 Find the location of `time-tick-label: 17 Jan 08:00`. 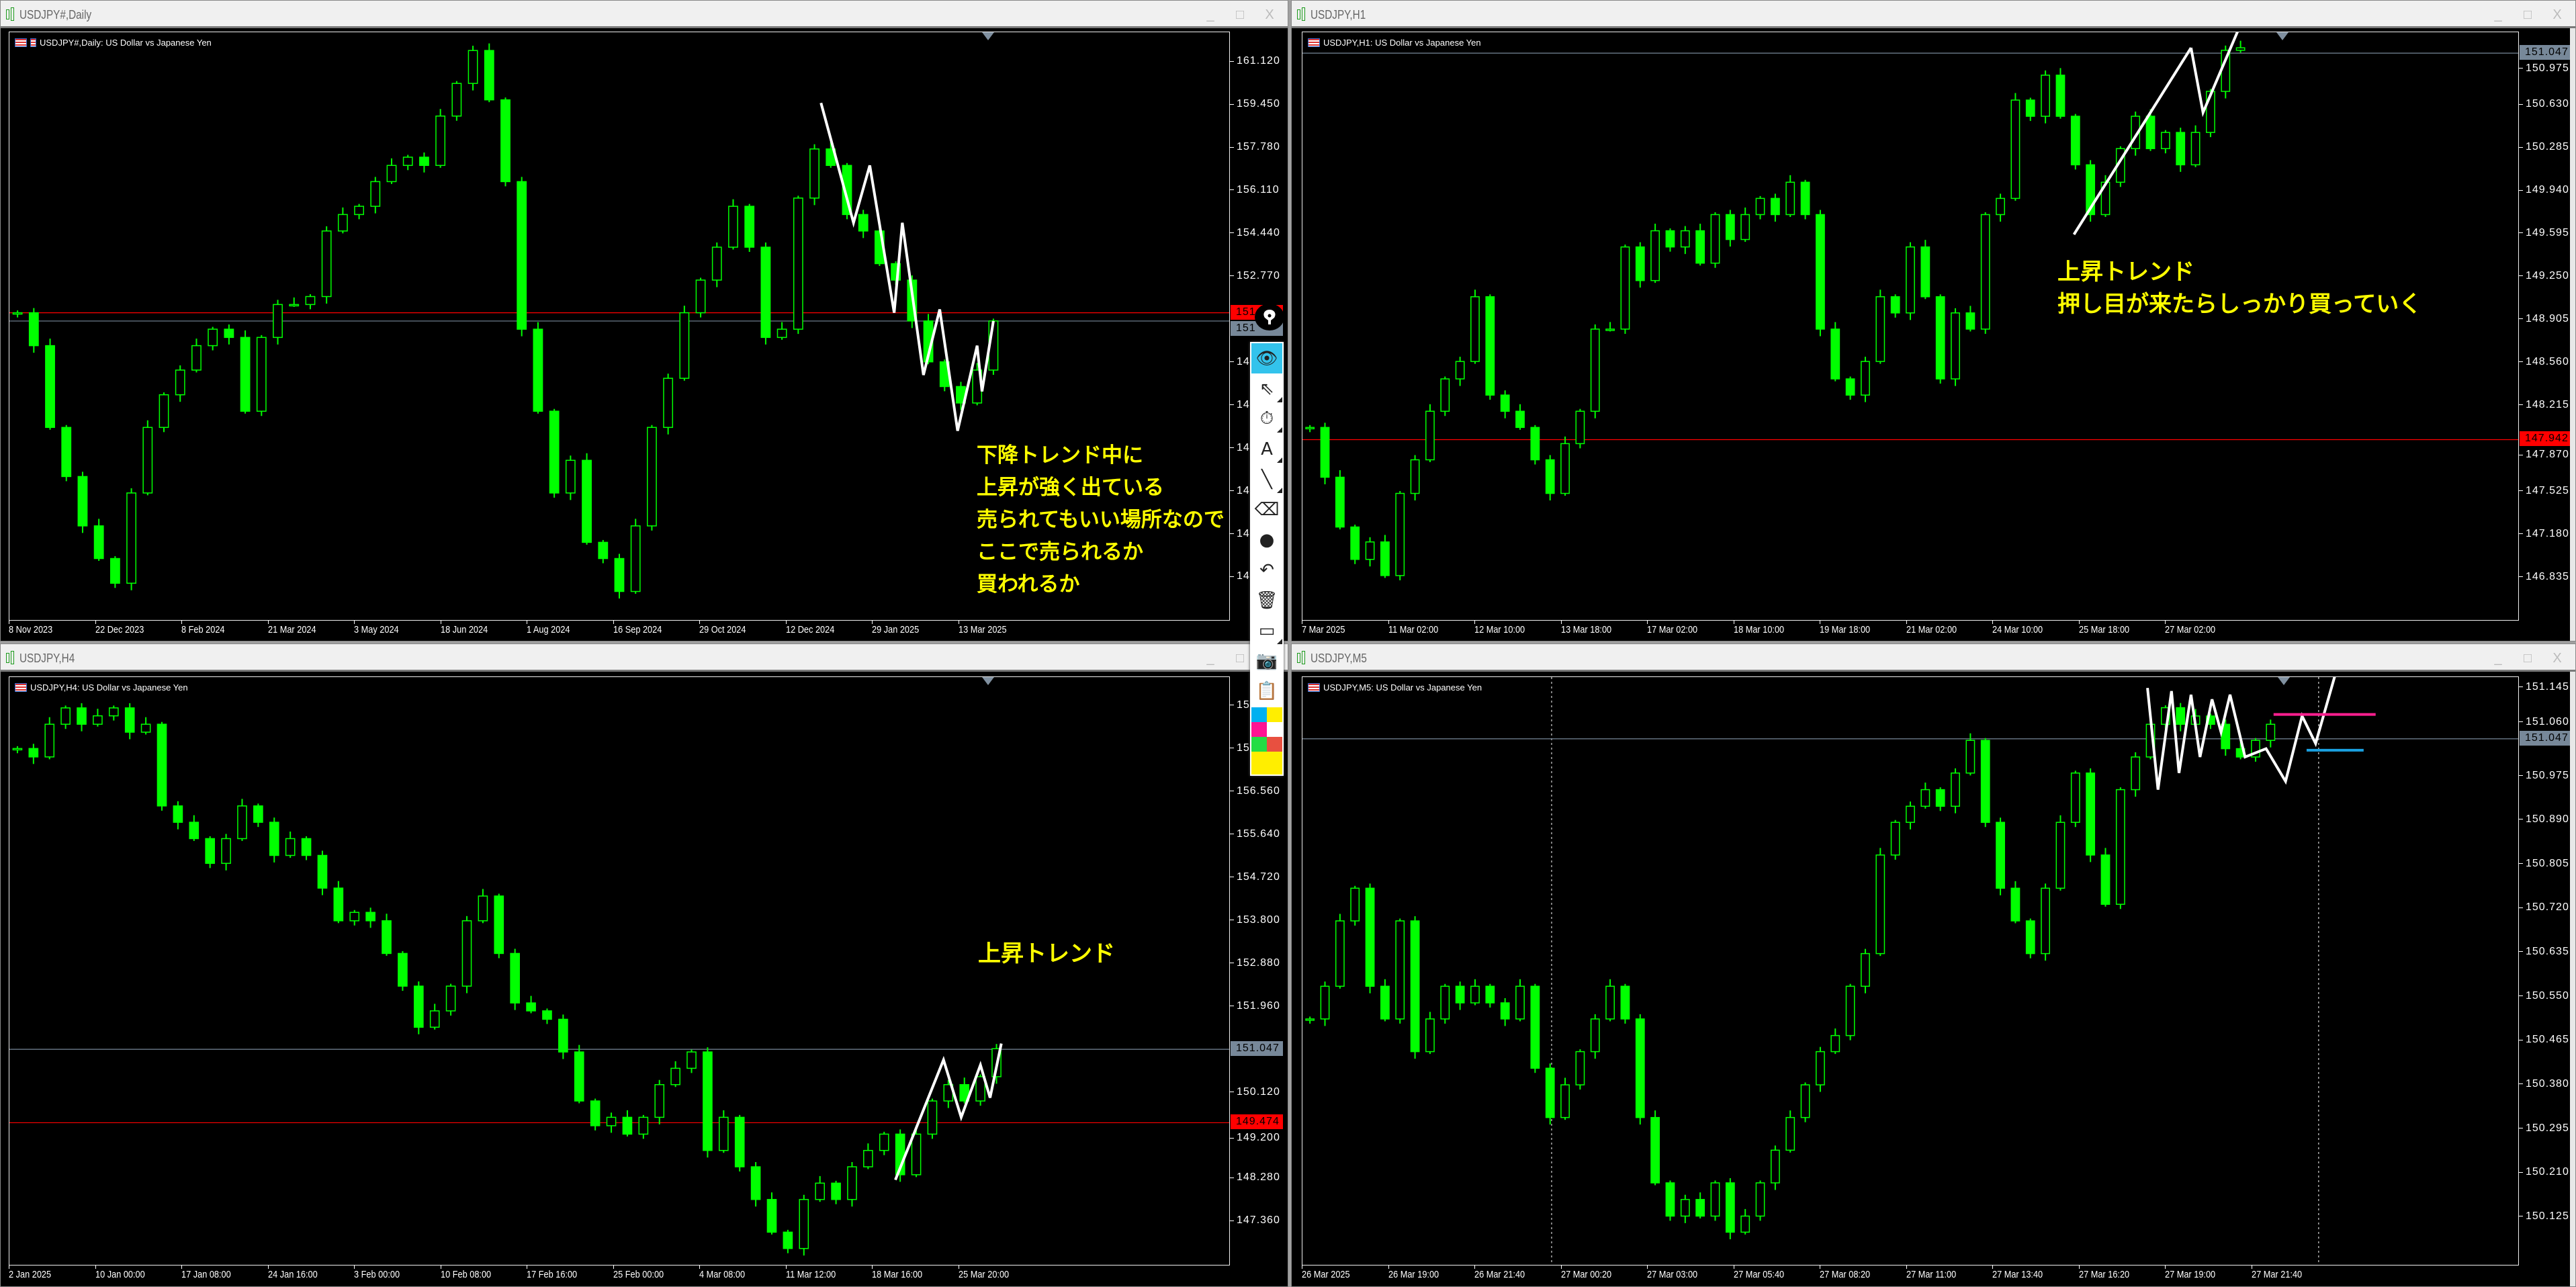

time-tick-label: 17 Jan 08:00 is located at coordinates (206, 1274).